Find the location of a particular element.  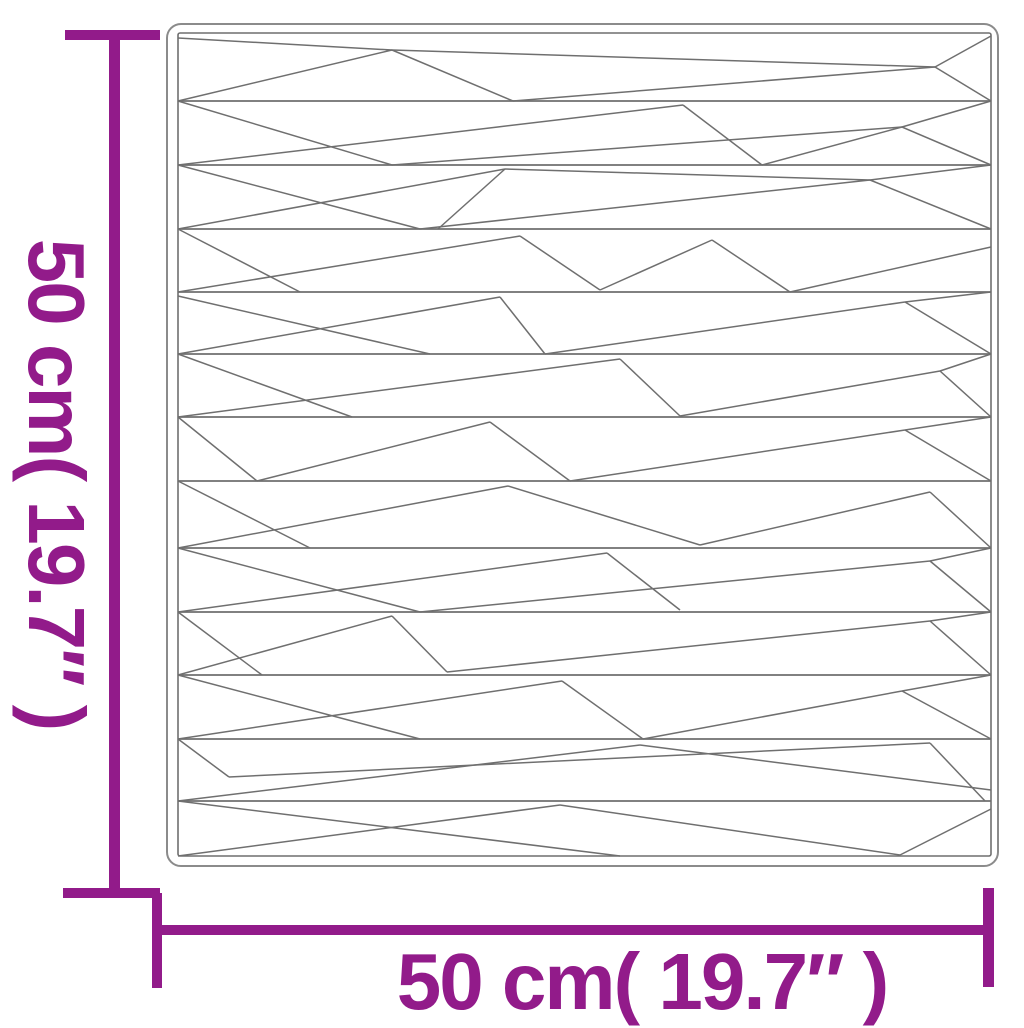

height-dimension-bottom-cap is located at coordinates (111, 893).